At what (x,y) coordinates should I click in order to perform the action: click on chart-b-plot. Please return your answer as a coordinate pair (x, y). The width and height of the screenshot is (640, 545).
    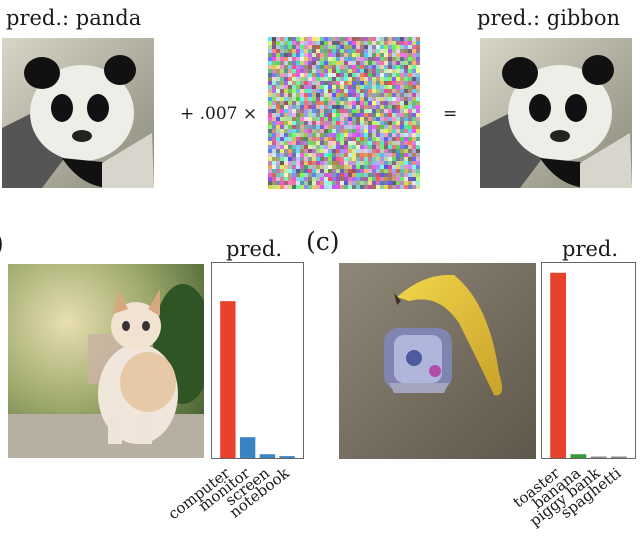
    Looking at the image, I should click on (257, 379).